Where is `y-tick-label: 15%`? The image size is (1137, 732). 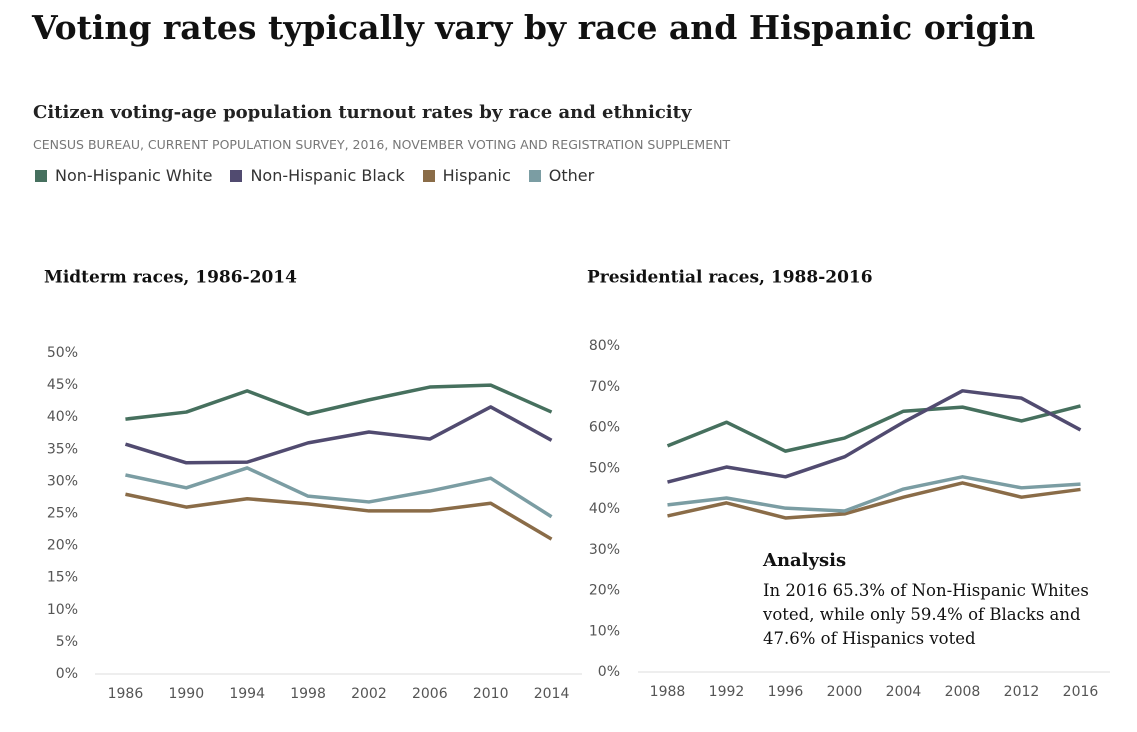
y-tick-label: 15% is located at coordinates (62, 578).